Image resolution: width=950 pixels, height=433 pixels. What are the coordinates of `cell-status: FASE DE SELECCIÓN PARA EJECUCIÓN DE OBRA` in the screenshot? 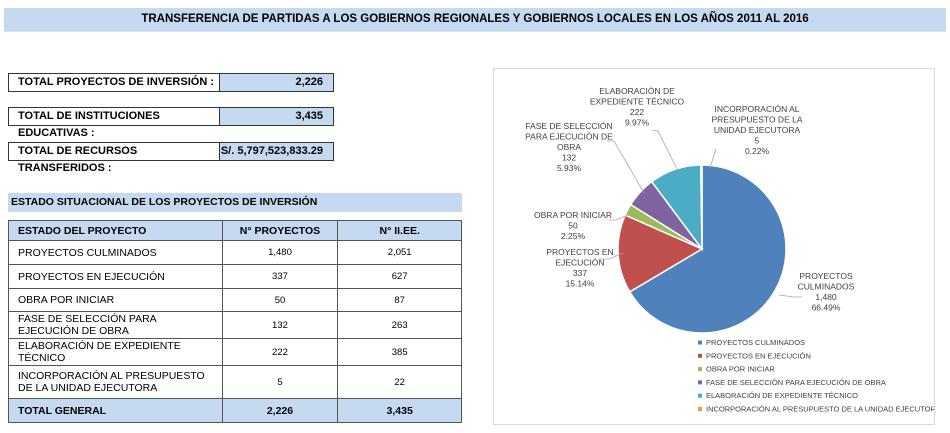 It's located at (115, 325).